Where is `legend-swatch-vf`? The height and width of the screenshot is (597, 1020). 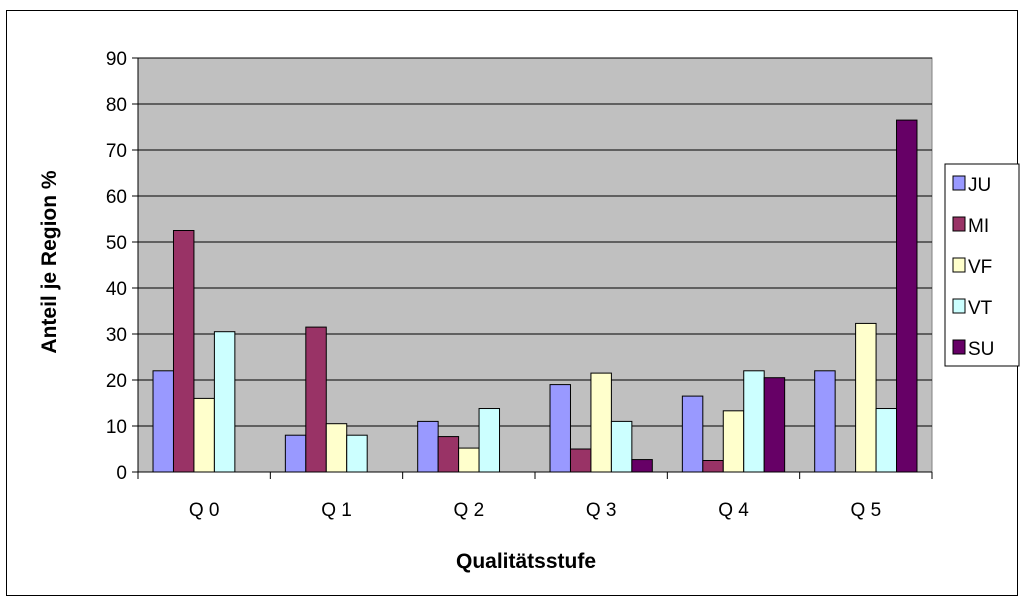 legend-swatch-vf is located at coordinates (959, 265).